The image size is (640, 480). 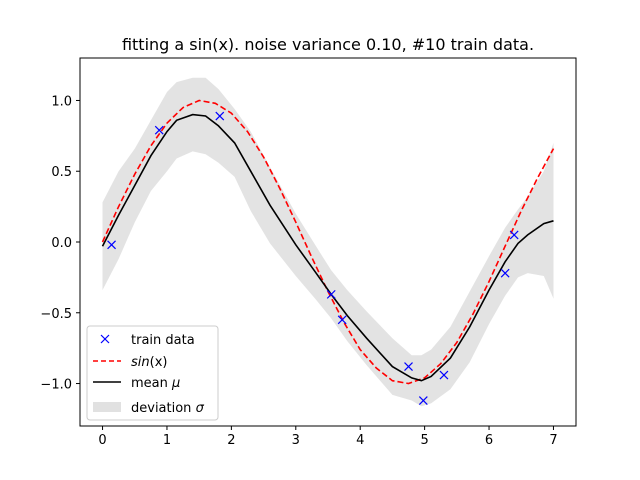 I want to click on legend-mean-label: mean μ, so click(x=155, y=383).